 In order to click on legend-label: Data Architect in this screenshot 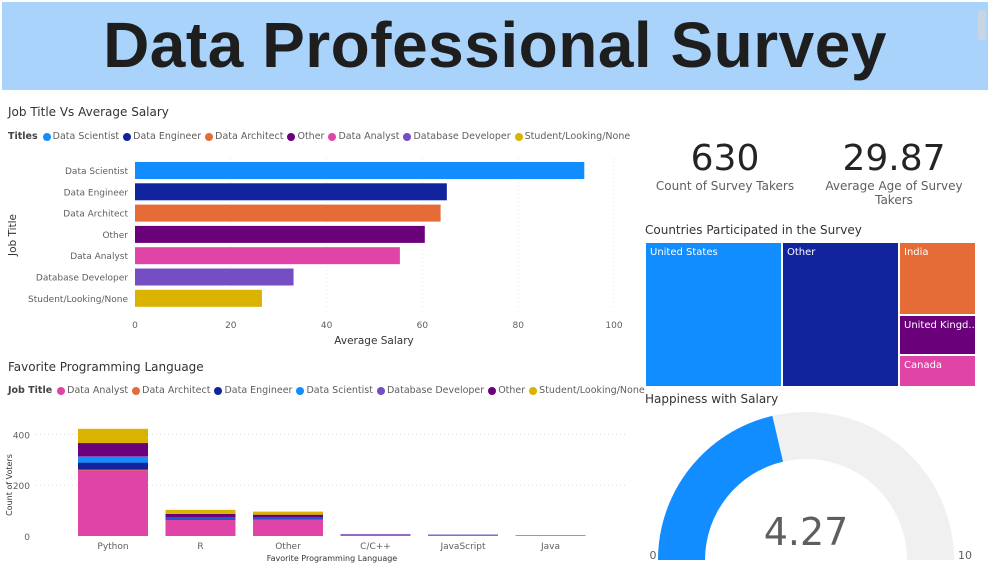, I will do `click(176, 390)`.